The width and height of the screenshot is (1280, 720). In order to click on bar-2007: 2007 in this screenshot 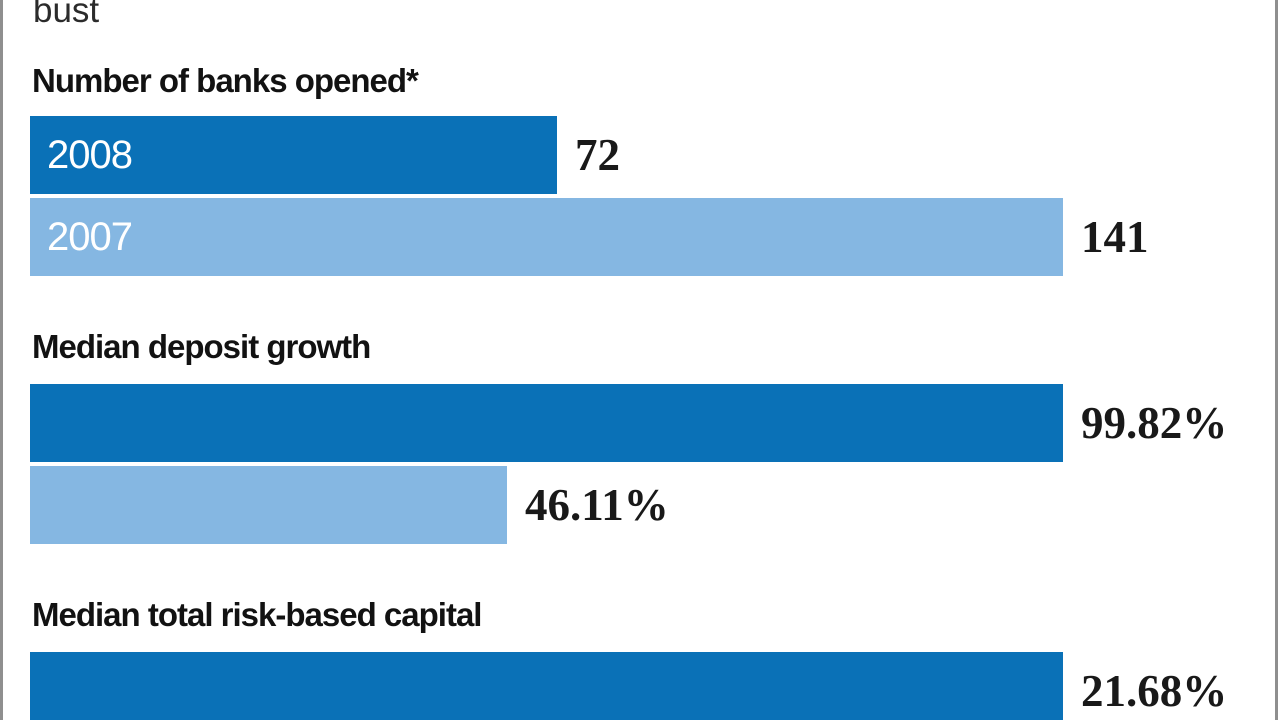, I will do `click(546, 237)`.